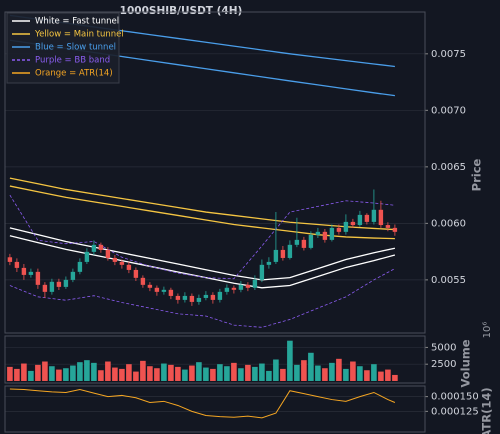  Describe the element at coordinates (75, 48) in the screenshot. I see `legend-label: Blue = Slow tunnel` at that location.